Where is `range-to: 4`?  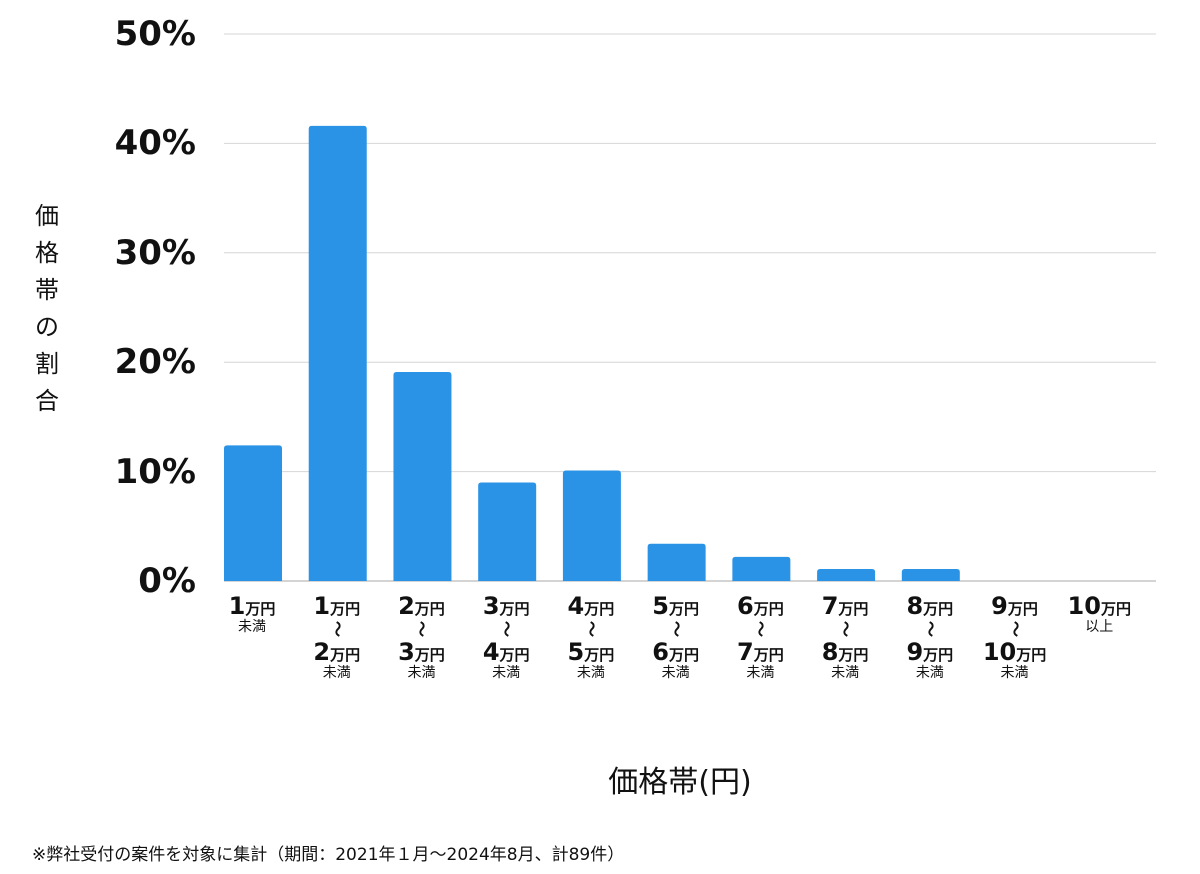 range-to: 4 is located at coordinates (491, 652).